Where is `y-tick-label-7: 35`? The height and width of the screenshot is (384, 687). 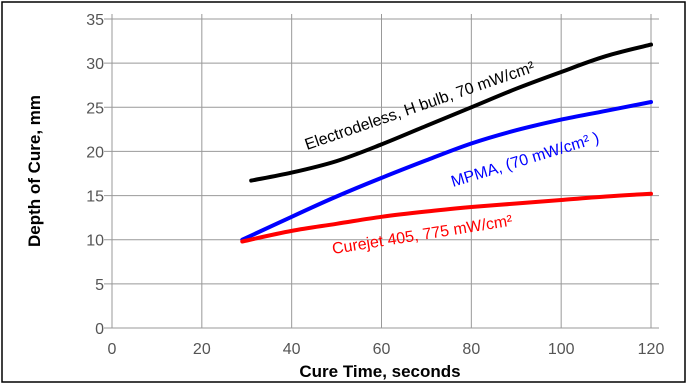 y-tick-label-7: 35 is located at coordinates (95, 20).